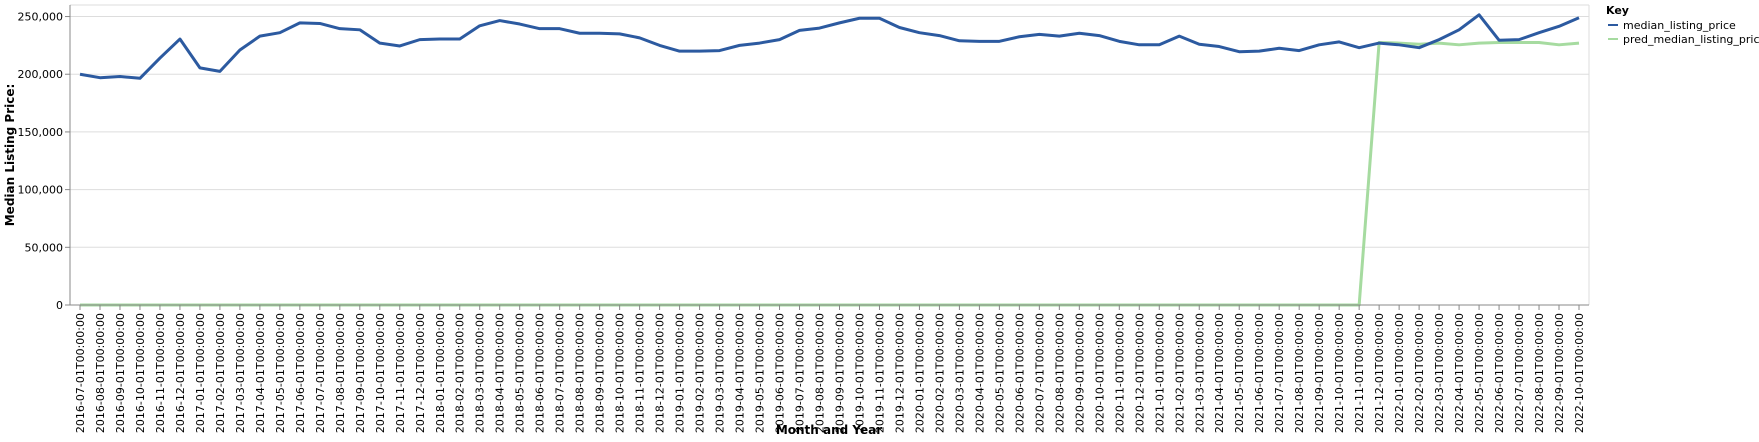  What do you see at coordinates (1559, 373) in the screenshot?
I see `x-tick-label: 2022-09-01T00:00:00` at bounding box center [1559, 373].